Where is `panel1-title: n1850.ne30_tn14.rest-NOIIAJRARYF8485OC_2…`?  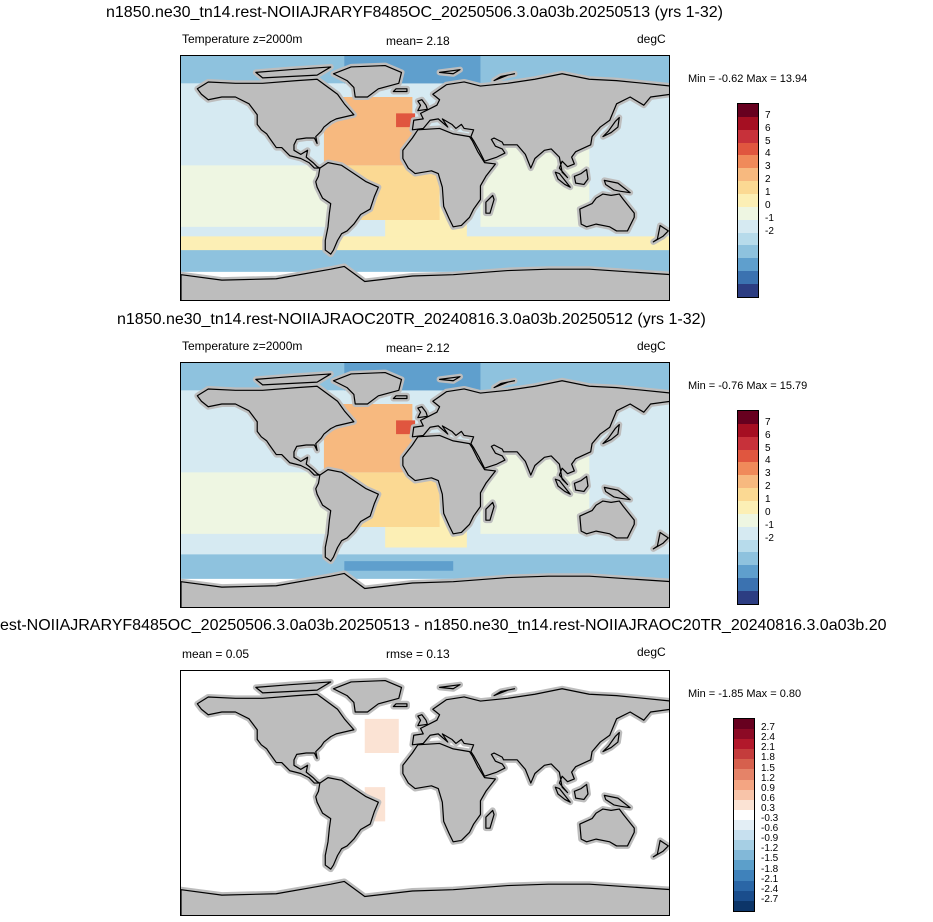 panel1-title: n1850.ne30_tn14.rest-NOIIAJRARYF8485OC_2… is located at coordinates (415, 12).